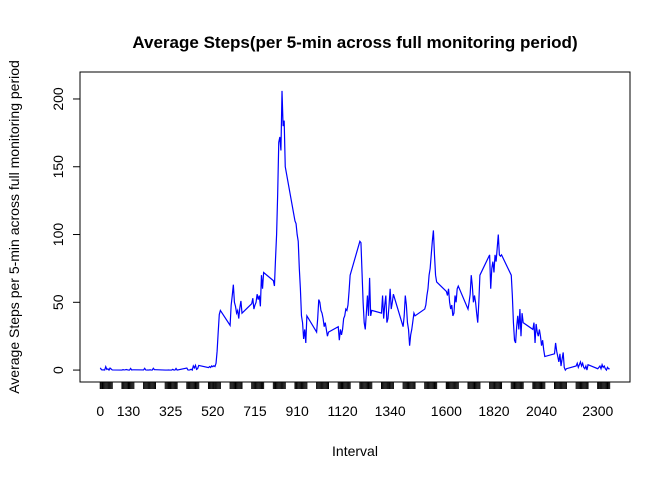  What do you see at coordinates (255, 411) in the screenshot?
I see `x-tick-label: 715` at bounding box center [255, 411].